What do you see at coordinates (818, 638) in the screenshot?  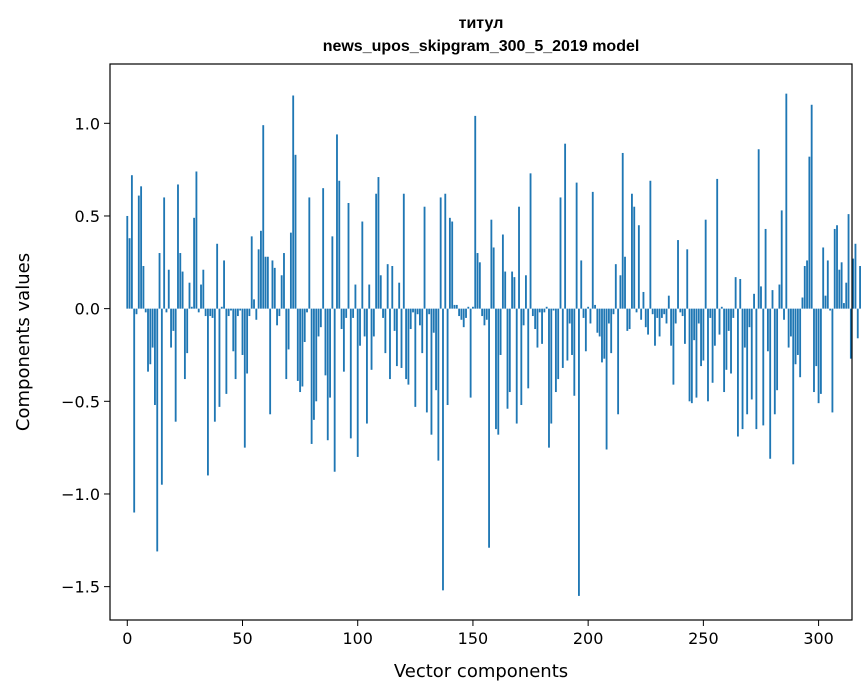 I see `x-tick-label: 300` at bounding box center [818, 638].